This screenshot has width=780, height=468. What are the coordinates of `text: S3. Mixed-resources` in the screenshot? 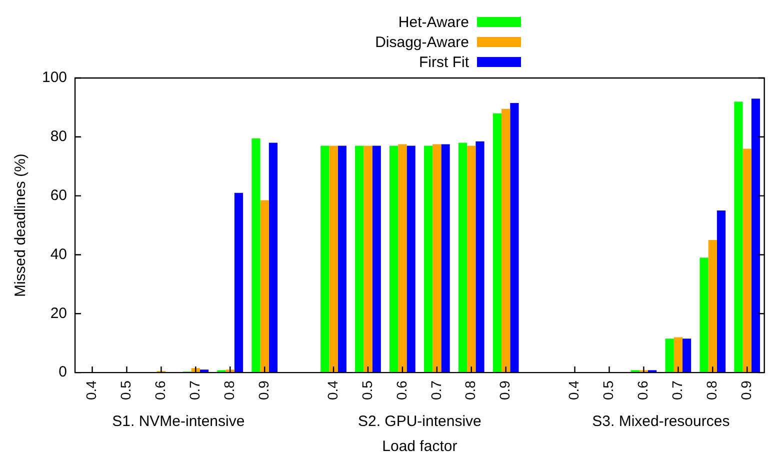 It's located at (661, 421).